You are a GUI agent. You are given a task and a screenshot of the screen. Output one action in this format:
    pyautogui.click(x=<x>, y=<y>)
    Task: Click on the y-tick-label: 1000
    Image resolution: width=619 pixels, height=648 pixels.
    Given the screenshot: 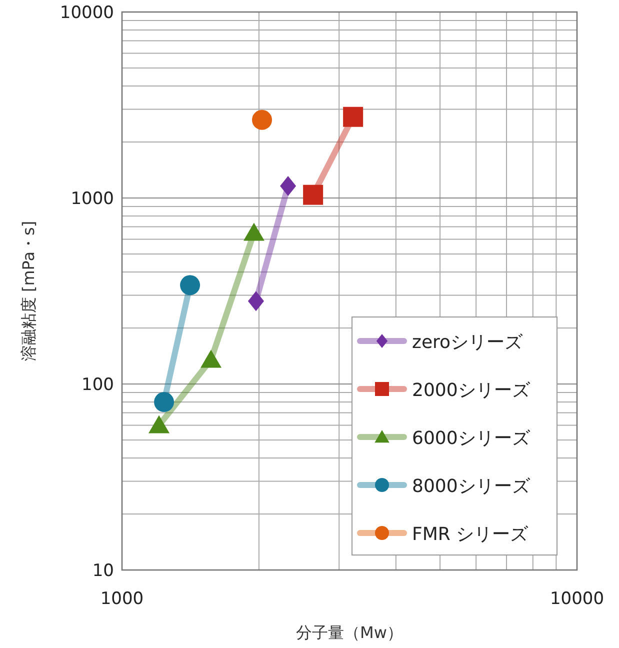 What is the action you would take?
    pyautogui.click(x=92, y=199)
    